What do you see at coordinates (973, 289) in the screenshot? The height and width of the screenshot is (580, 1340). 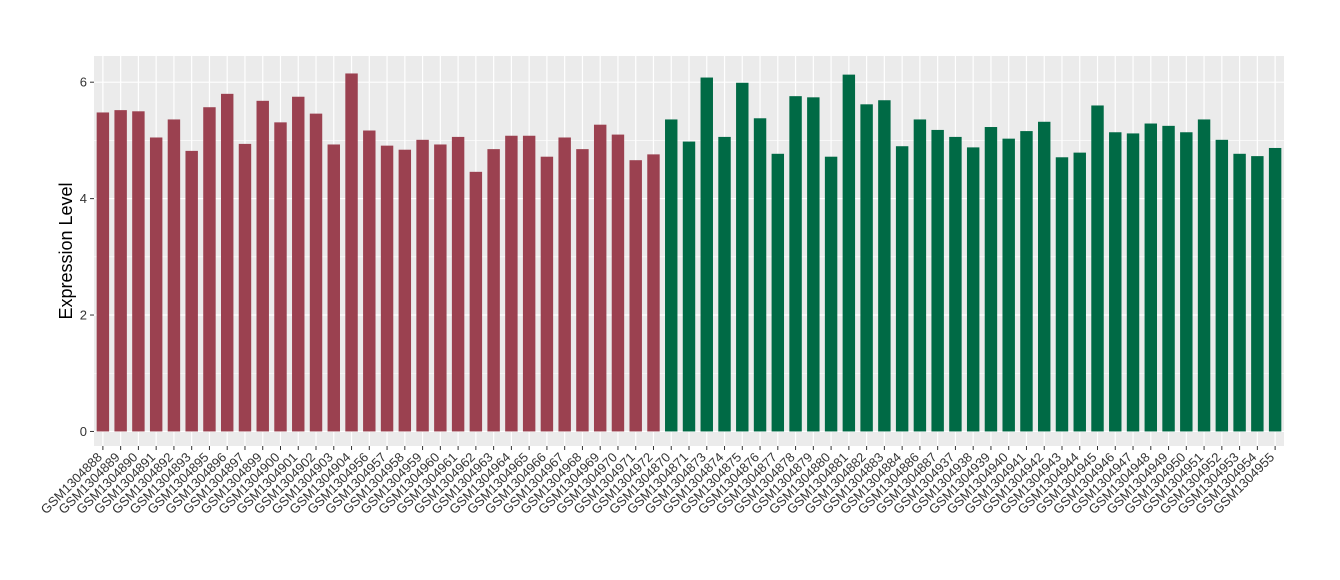 I see `bar-GSM1304938` at bounding box center [973, 289].